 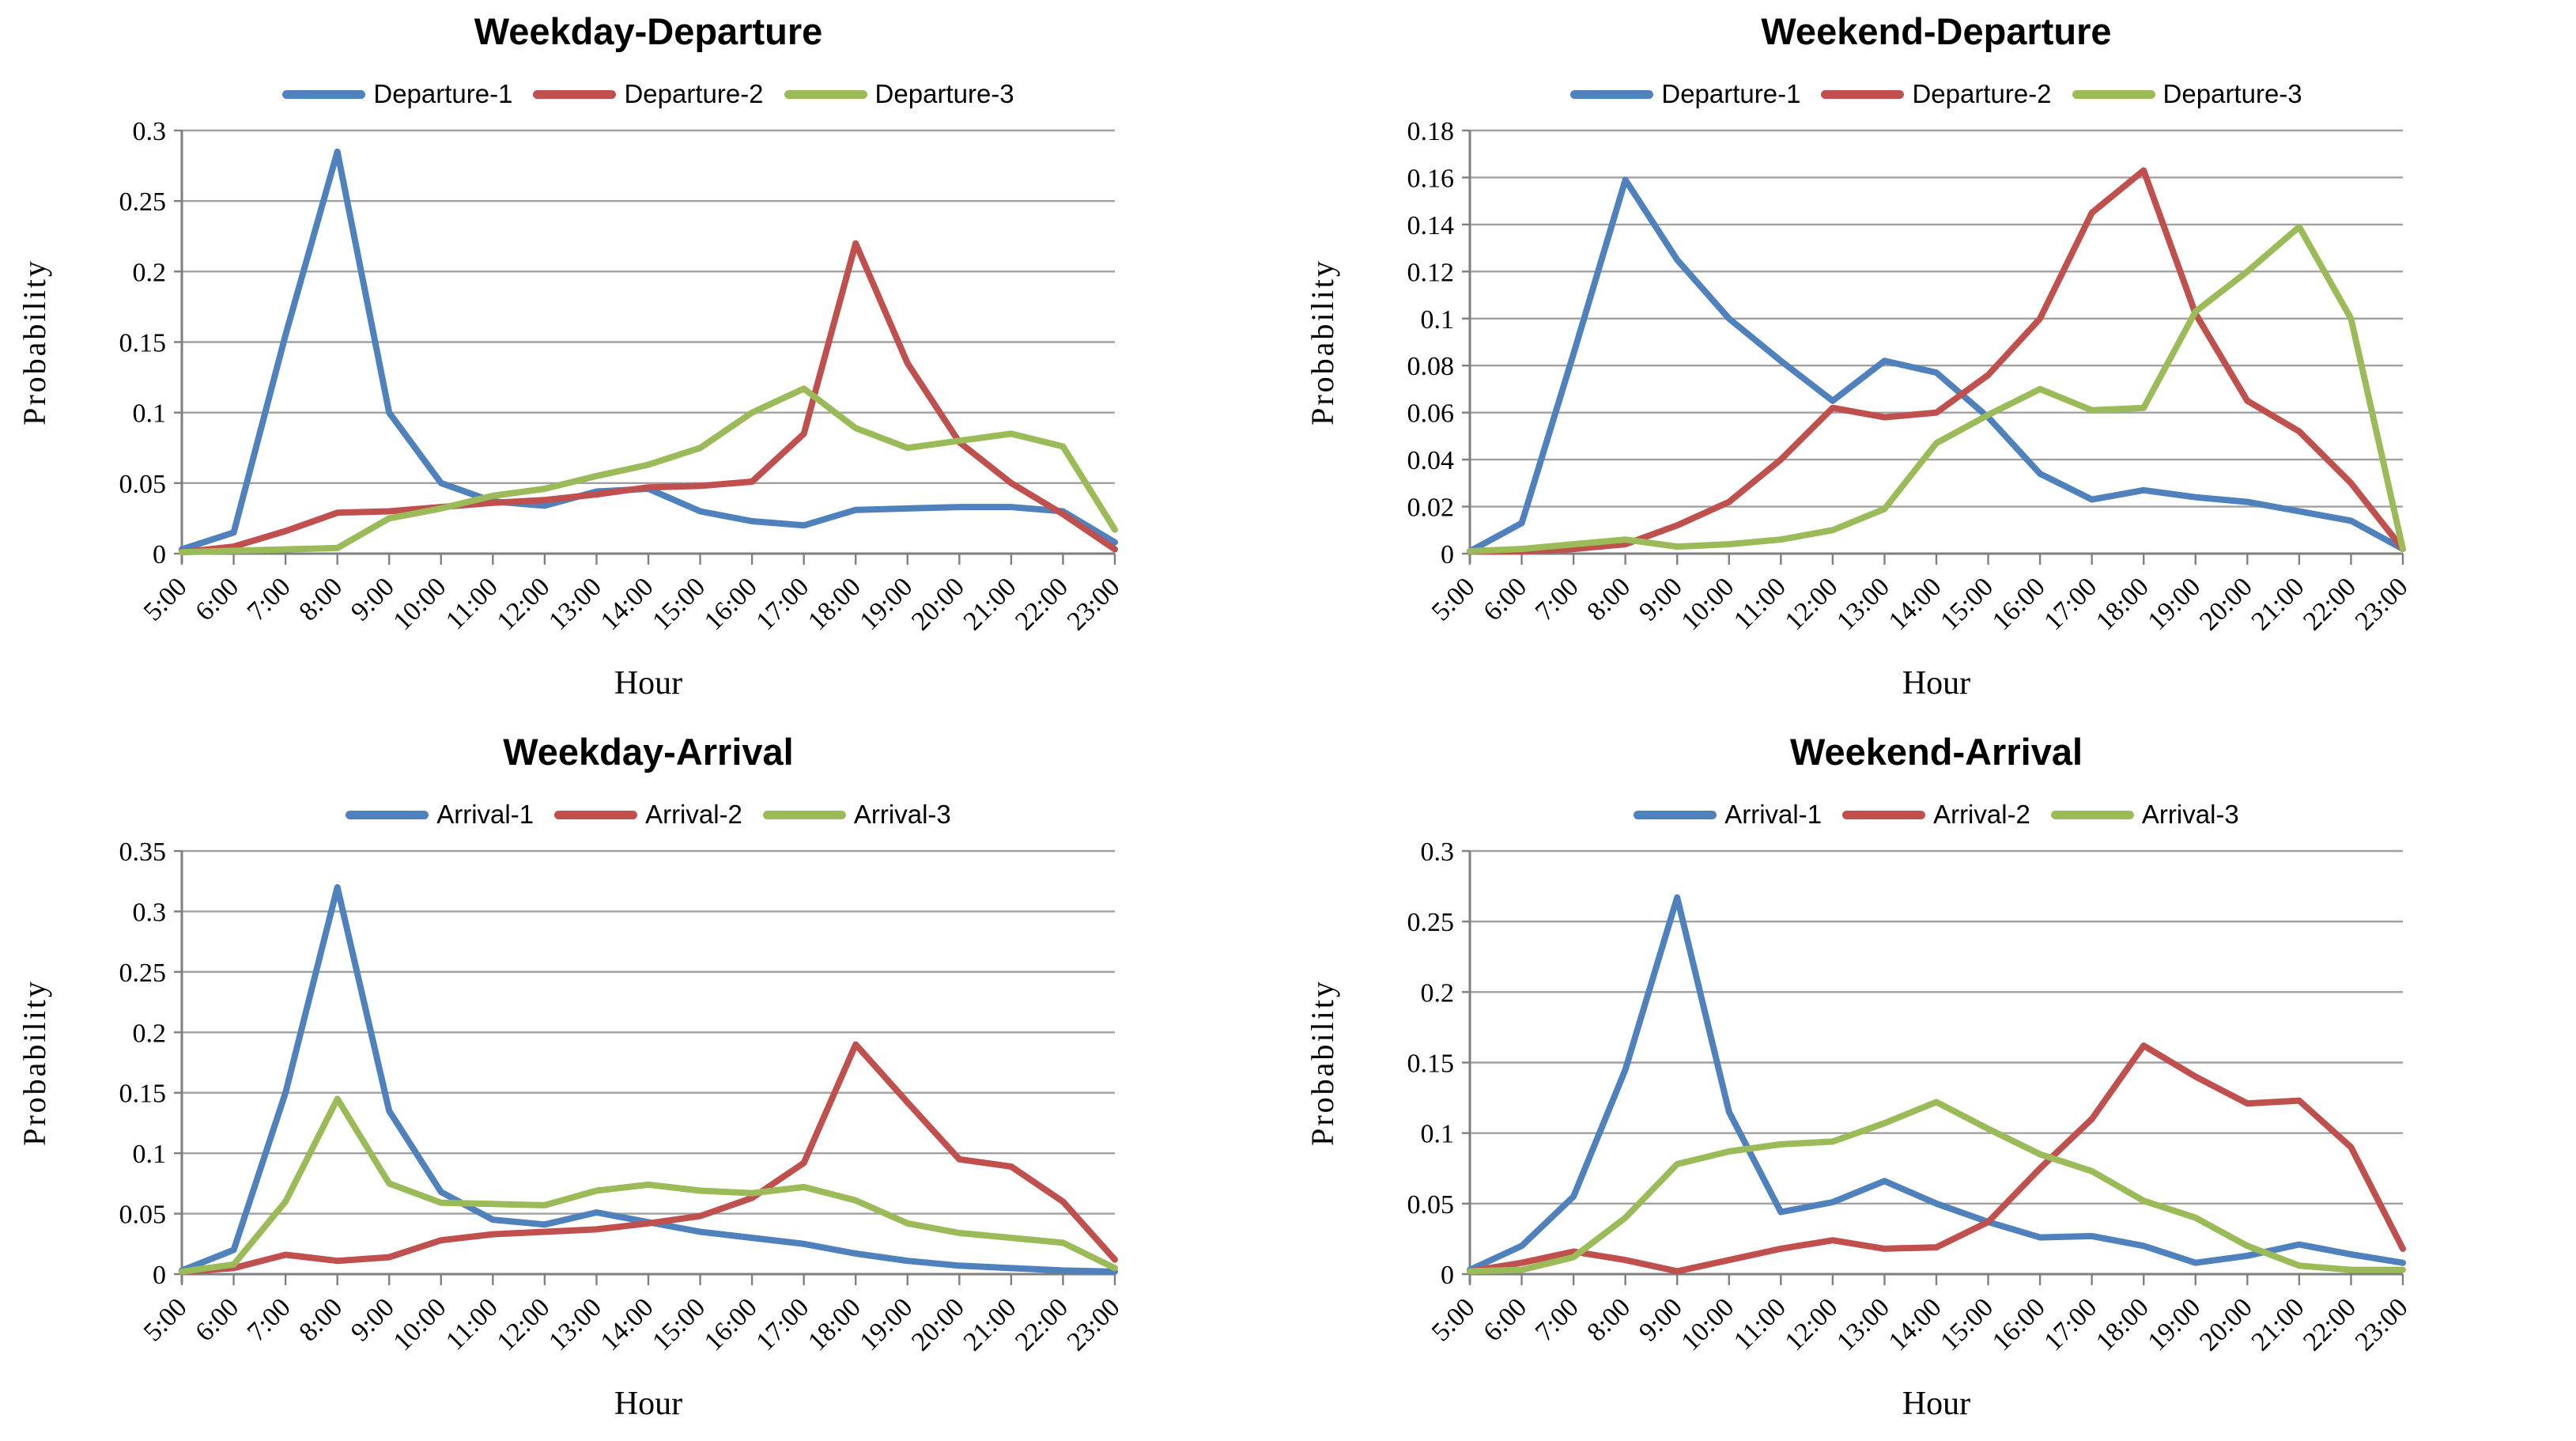 I want to click on y-tick-label: 0.04, so click(x=1431, y=461).